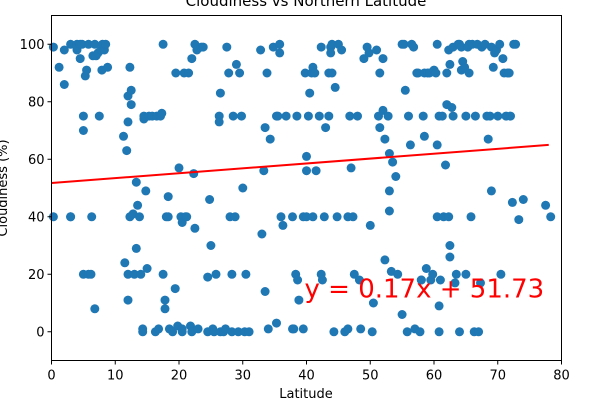  Describe the element at coordinates (425, 290) in the screenshot. I see `regression-equation: y = 0.17x + 51.73` at that location.